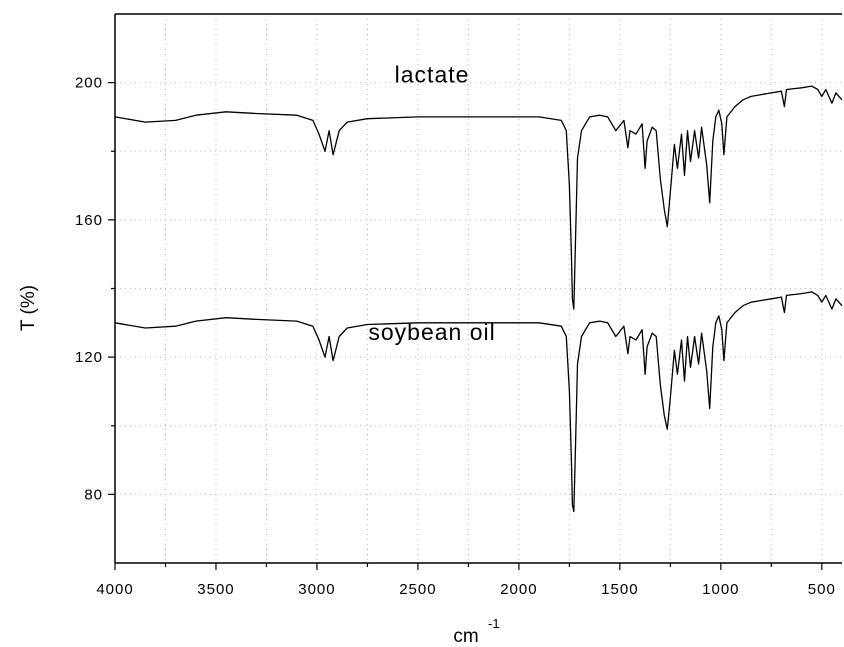 Image resolution: width=844 pixels, height=647 pixels. I want to click on x-tick-label: 1000, so click(720, 589).